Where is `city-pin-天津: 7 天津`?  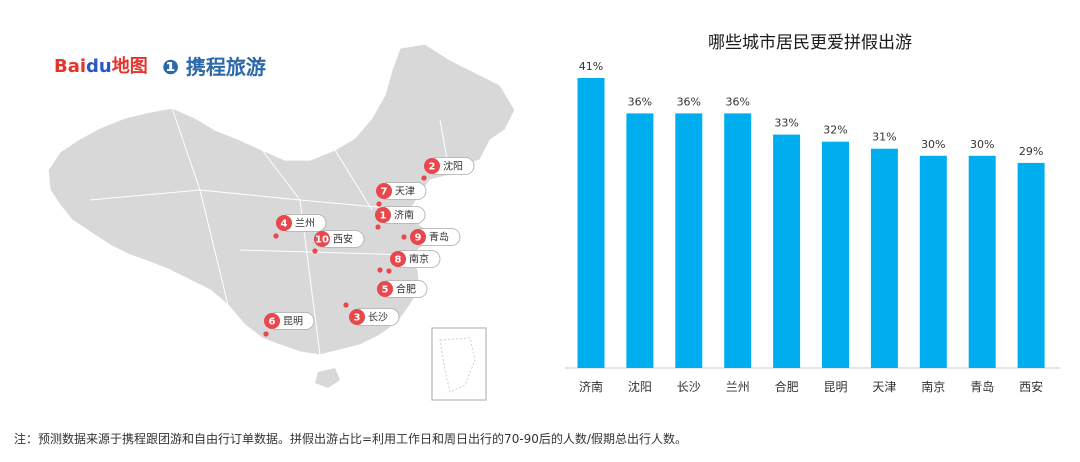 city-pin-天津: 7 天津 is located at coordinates (401, 194).